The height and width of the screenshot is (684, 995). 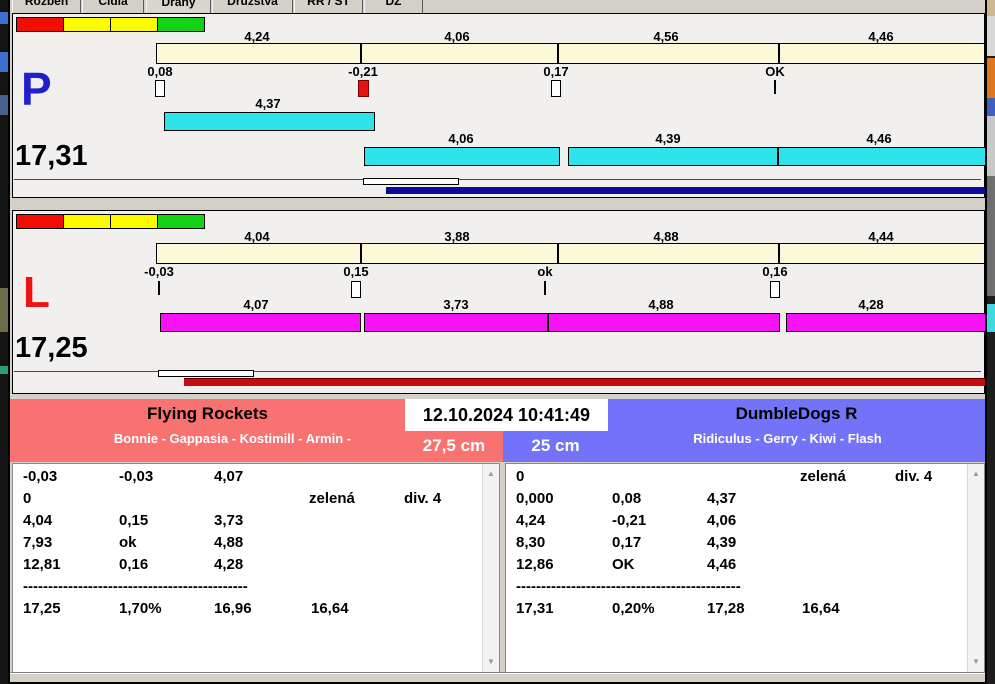 I want to click on total-percent-cell: 1,70%, so click(x=140, y=608).